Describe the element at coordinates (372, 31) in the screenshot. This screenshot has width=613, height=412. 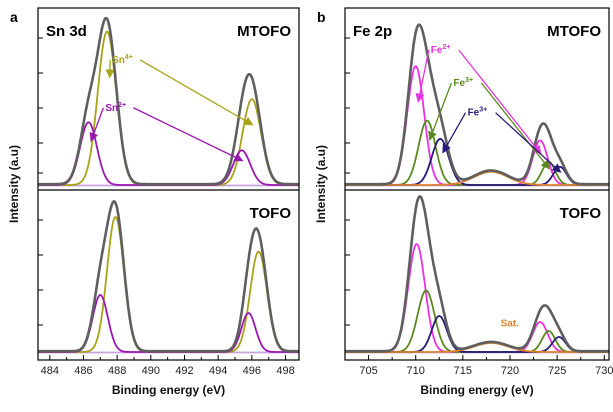
I see `panel-title: Fe 2p` at that location.